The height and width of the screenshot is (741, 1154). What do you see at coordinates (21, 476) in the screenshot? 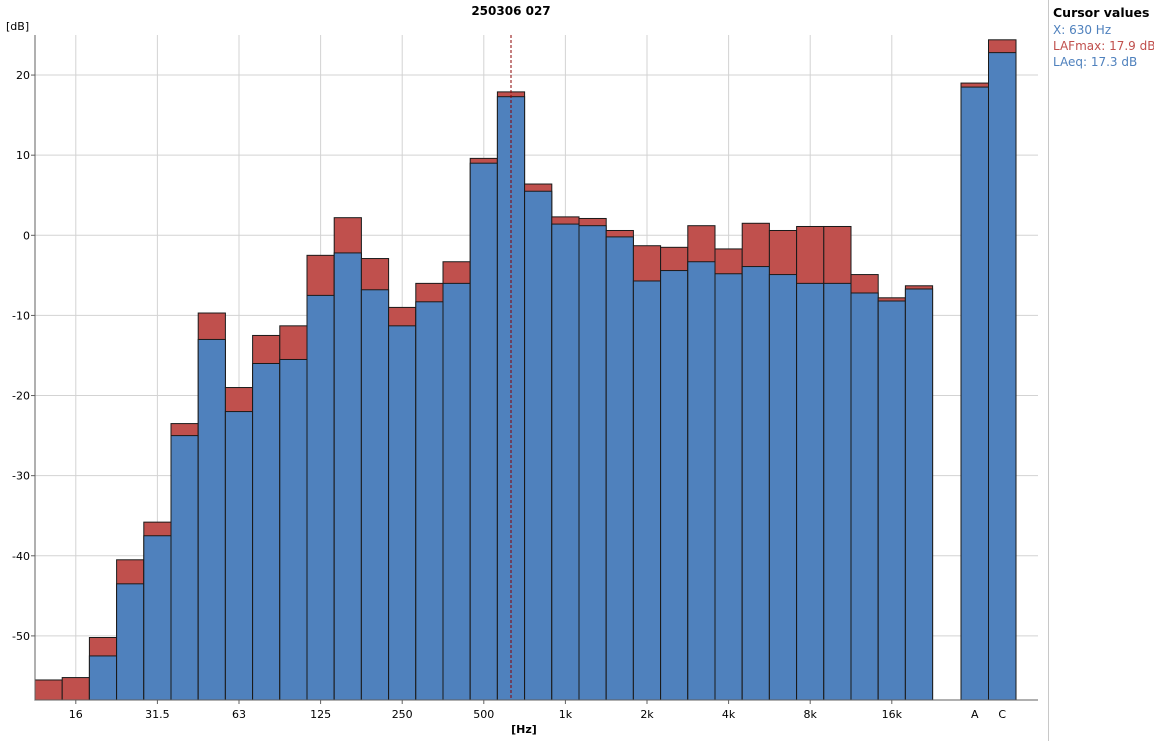
I see `y-tick-label: -30` at bounding box center [21, 476].